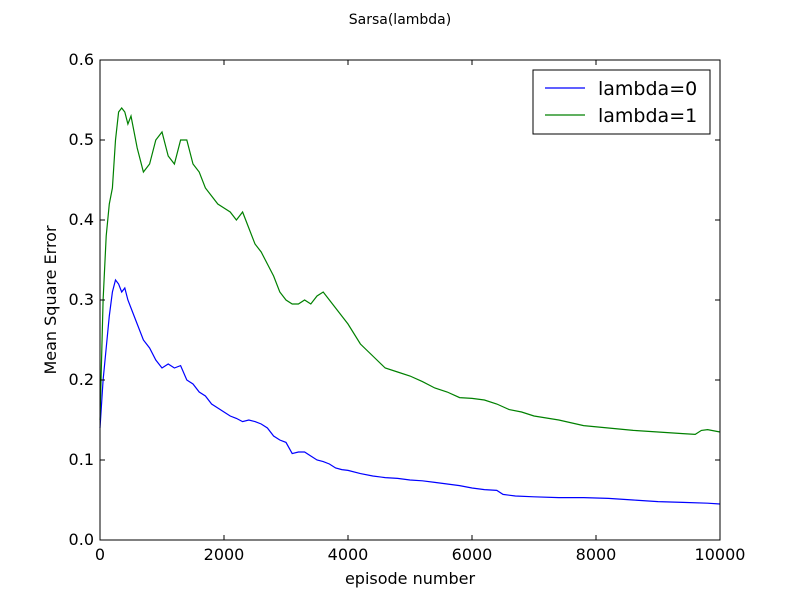 This screenshot has height=600, width=800. What do you see at coordinates (224, 554) in the screenshot?
I see `x-tick-label: 2000` at bounding box center [224, 554].